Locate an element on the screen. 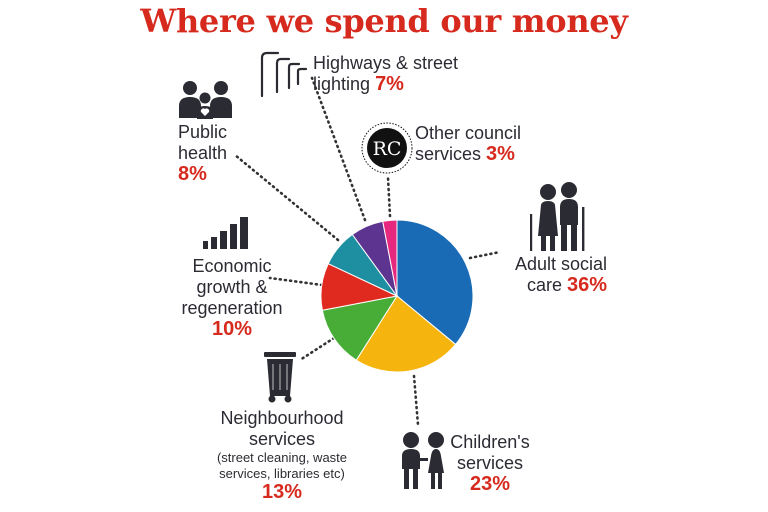  pie-slice-adult-social-care is located at coordinates (435, 282).